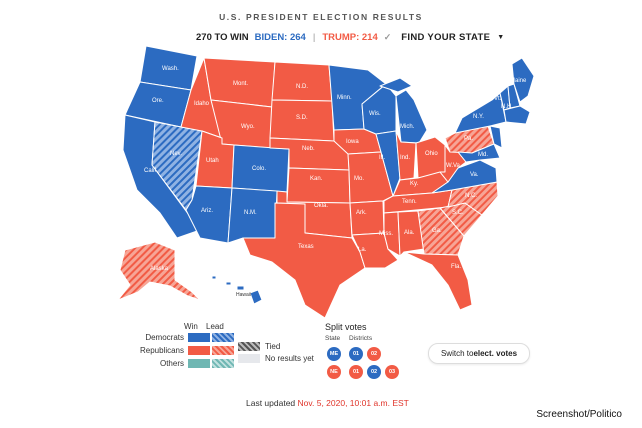 The width and height of the screenshot is (642, 428). Describe the element at coordinates (361, 213) in the screenshot. I see `label-ark: Ark.` at that location.